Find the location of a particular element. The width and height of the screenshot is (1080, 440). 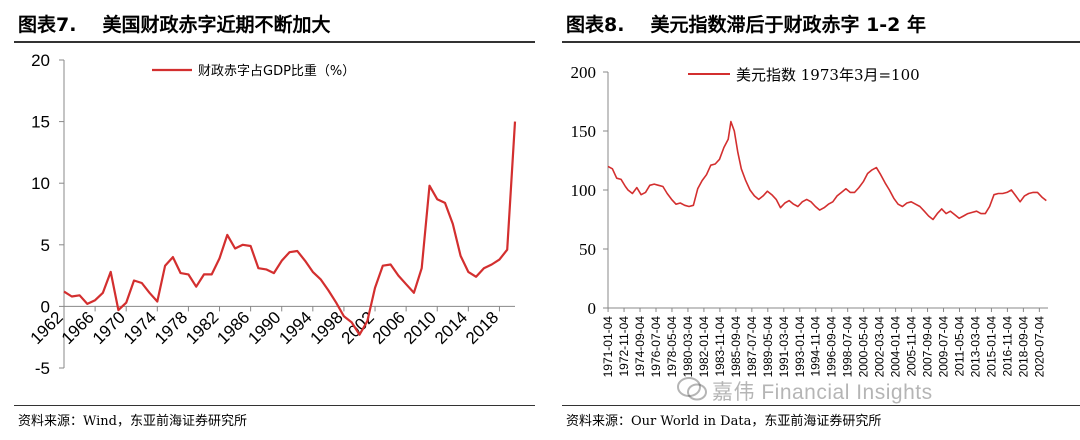

y-tick-label: 20 is located at coordinates (40, 60).